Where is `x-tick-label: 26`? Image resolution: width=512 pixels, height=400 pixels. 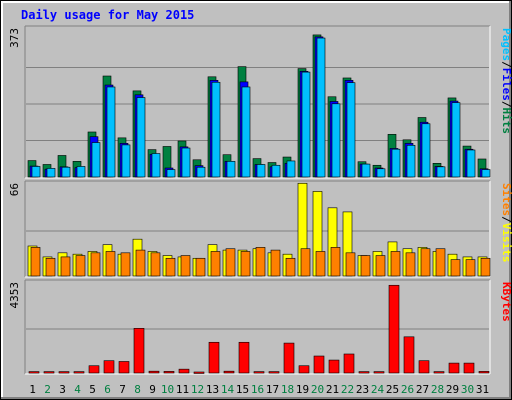 x-tick-label: 26 is located at coordinates (407, 389).